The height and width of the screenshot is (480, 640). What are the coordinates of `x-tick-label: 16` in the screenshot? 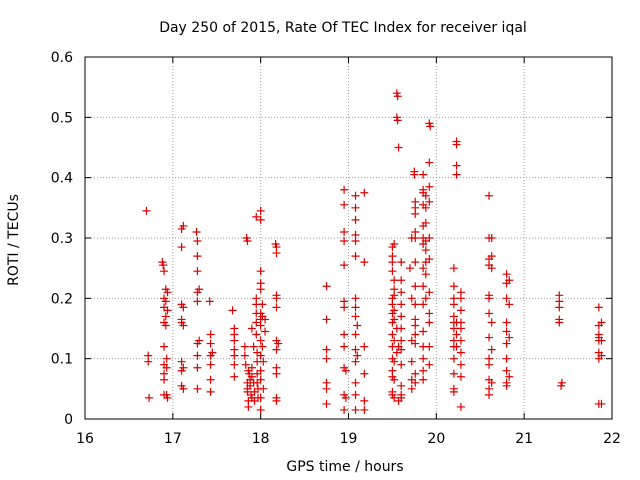 It's located at (85, 439).